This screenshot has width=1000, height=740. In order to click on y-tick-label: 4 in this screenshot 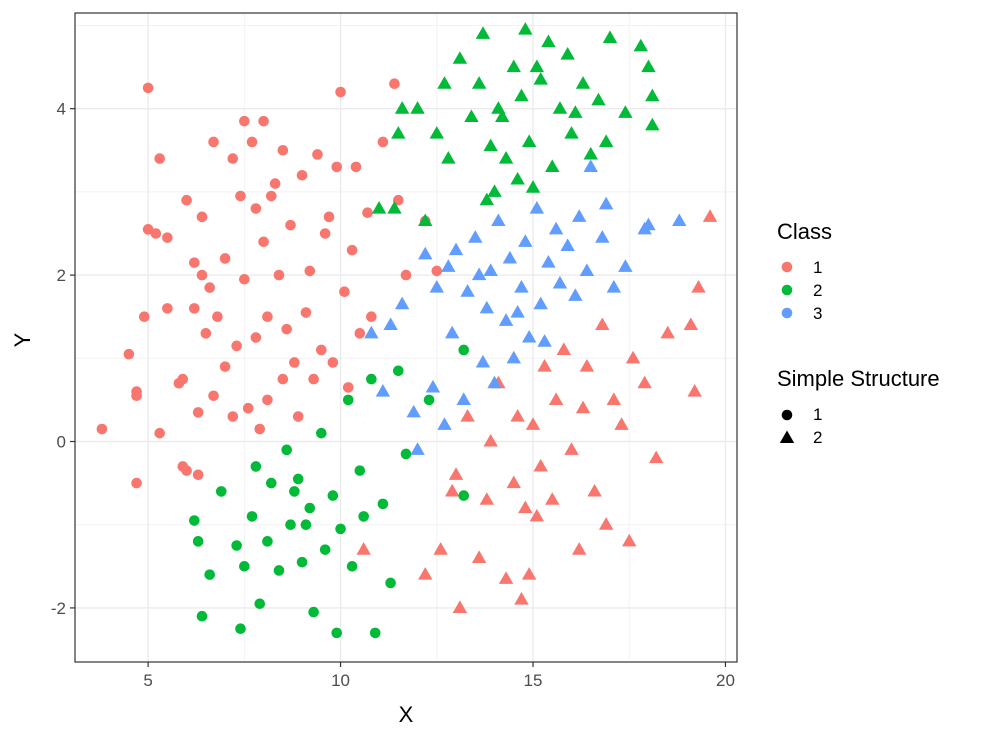, I will do `click(61, 109)`.